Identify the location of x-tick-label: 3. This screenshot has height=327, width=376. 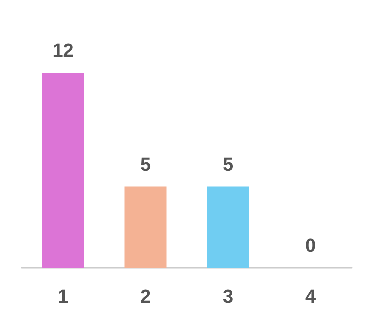
(228, 297).